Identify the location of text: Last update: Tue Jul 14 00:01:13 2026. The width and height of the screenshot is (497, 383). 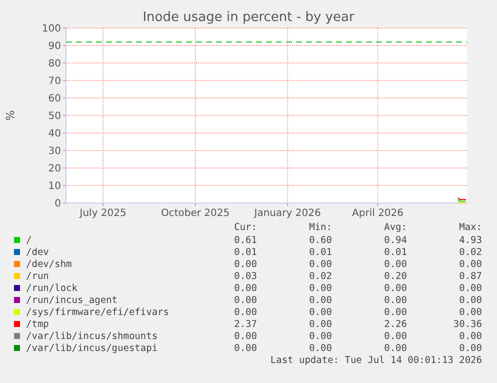
(376, 360).